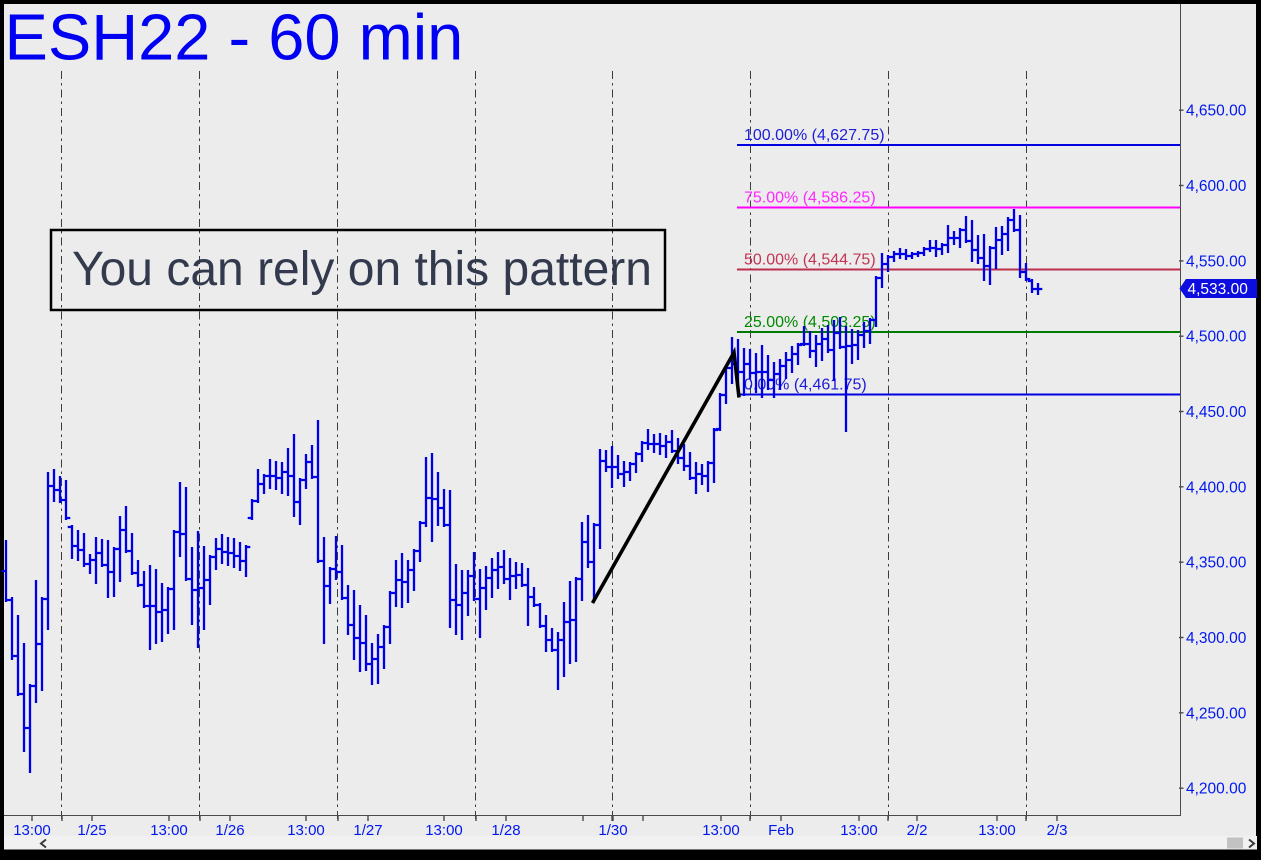  What do you see at coordinates (1216, 261) in the screenshot?
I see `svg-text: 4,550.00` at bounding box center [1216, 261].